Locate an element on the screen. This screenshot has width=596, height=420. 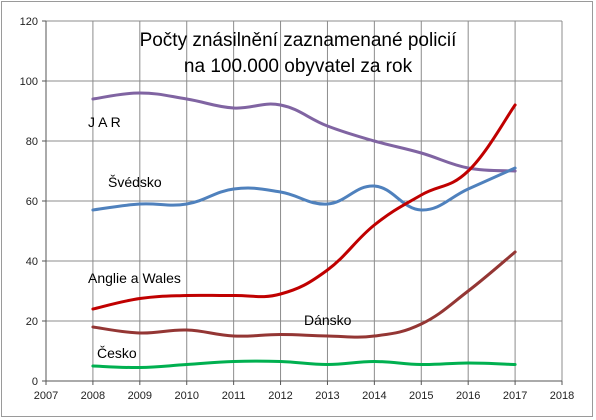
y-tick-label: 0 is located at coordinates (35, 382).